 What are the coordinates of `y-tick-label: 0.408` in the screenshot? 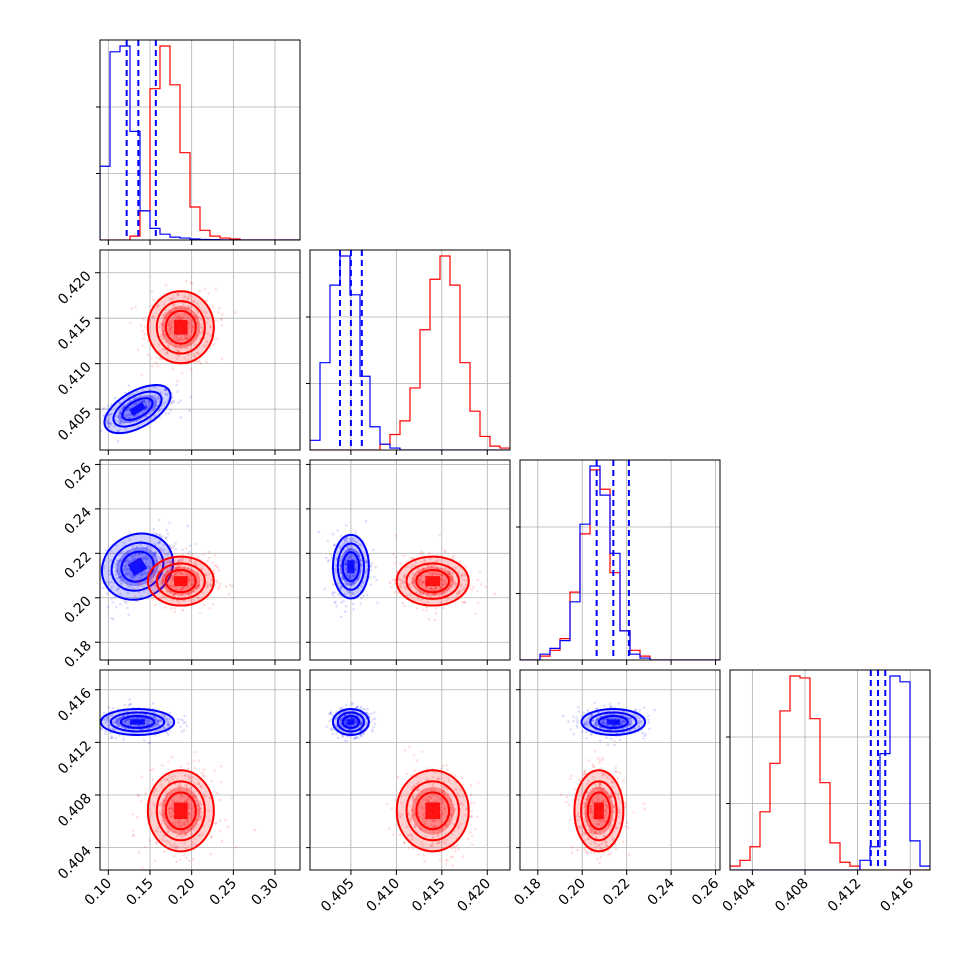 It's located at (75, 811).